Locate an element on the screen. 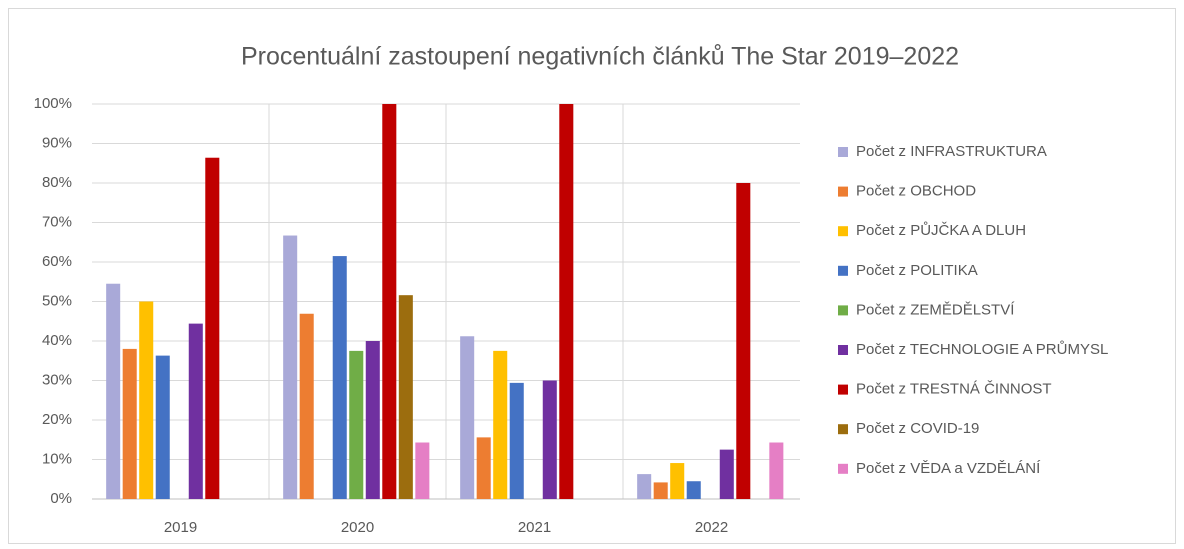  y-tick-label: 0% is located at coordinates (61, 498).